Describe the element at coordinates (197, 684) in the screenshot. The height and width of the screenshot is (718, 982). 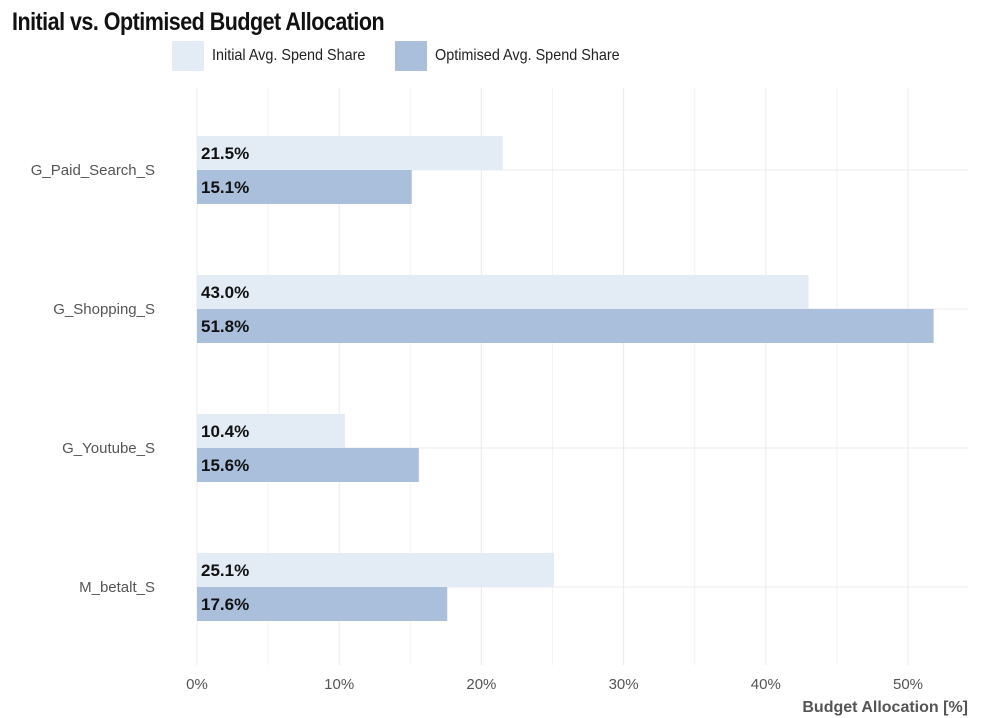
I see `x-tick-label: 0%` at that location.